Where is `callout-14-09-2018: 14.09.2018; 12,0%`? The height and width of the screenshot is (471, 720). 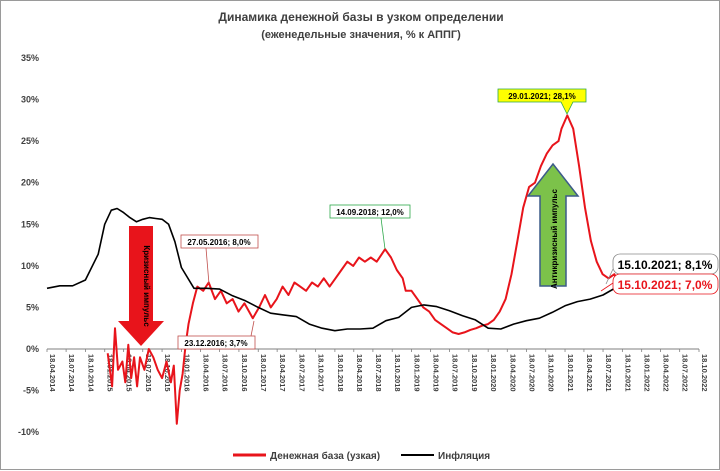
callout-14-09-2018: 14.09.2018; 12,0% is located at coordinates (370, 227).